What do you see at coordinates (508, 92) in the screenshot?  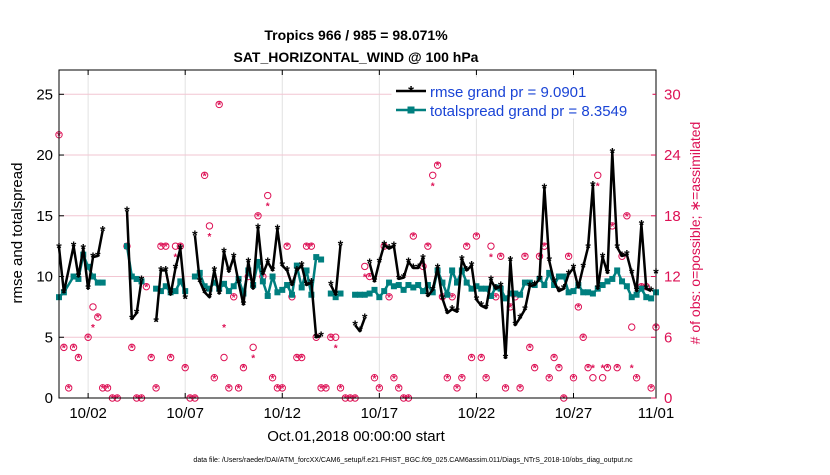 I see `legend-rmse-label: rmse grand pr = 9.0901` at bounding box center [508, 92].